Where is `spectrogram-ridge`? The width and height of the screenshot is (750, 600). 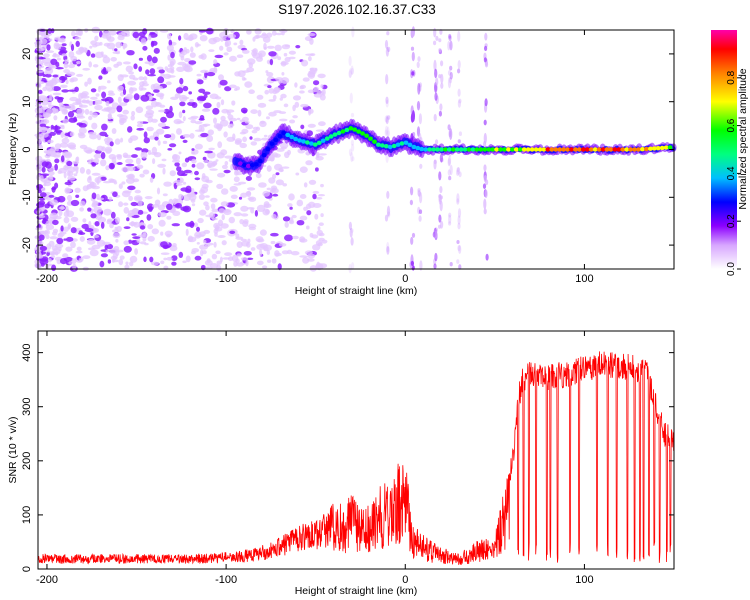 spectrogram-ridge is located at coordinates (454, 147).